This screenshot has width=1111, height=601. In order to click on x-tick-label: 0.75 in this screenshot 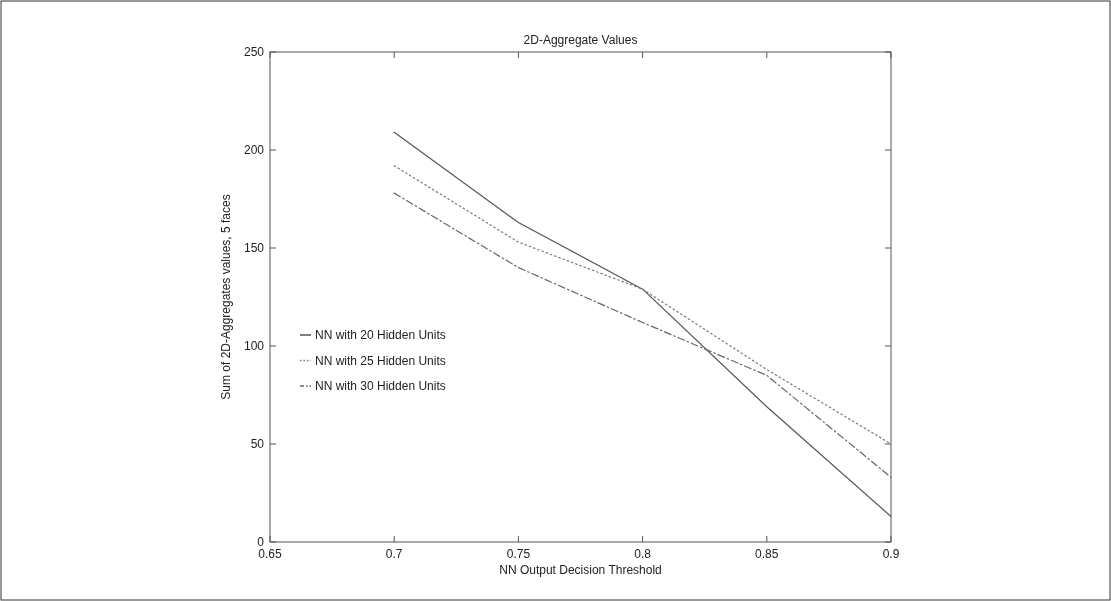, I will do `click(518, 554)`.